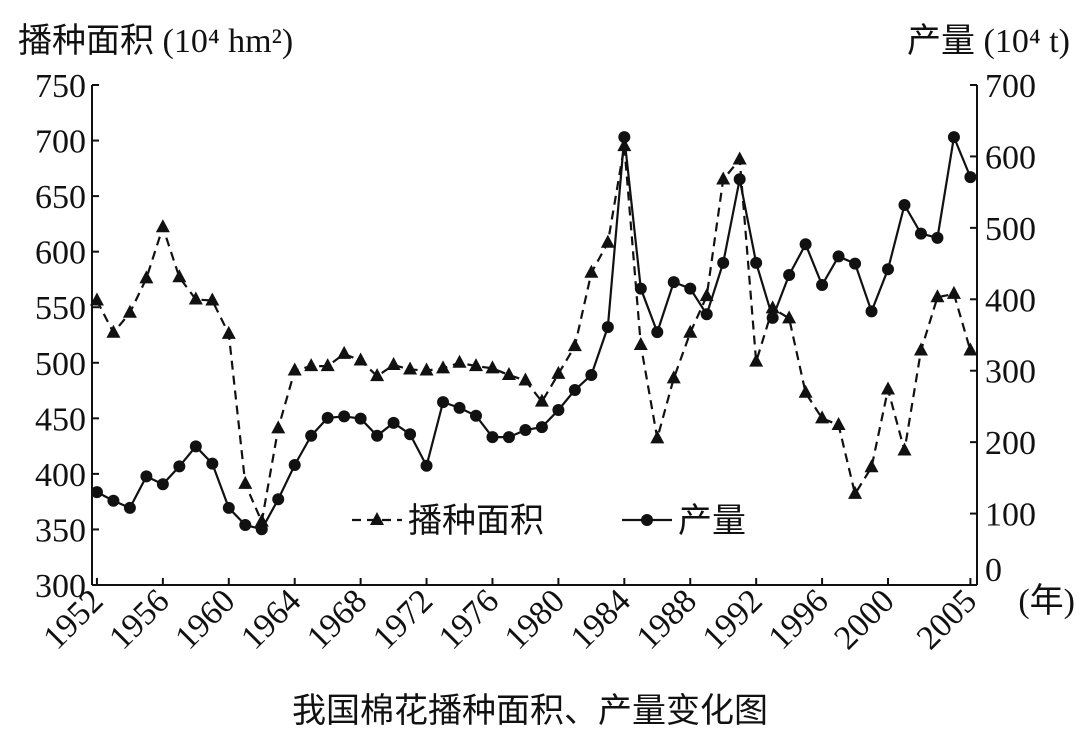 The width and height of the screenshot is (1080, 738). Describe the element at coordinates (60, 308) in the screenshot. I see `y-tick-label: 550` at that location.